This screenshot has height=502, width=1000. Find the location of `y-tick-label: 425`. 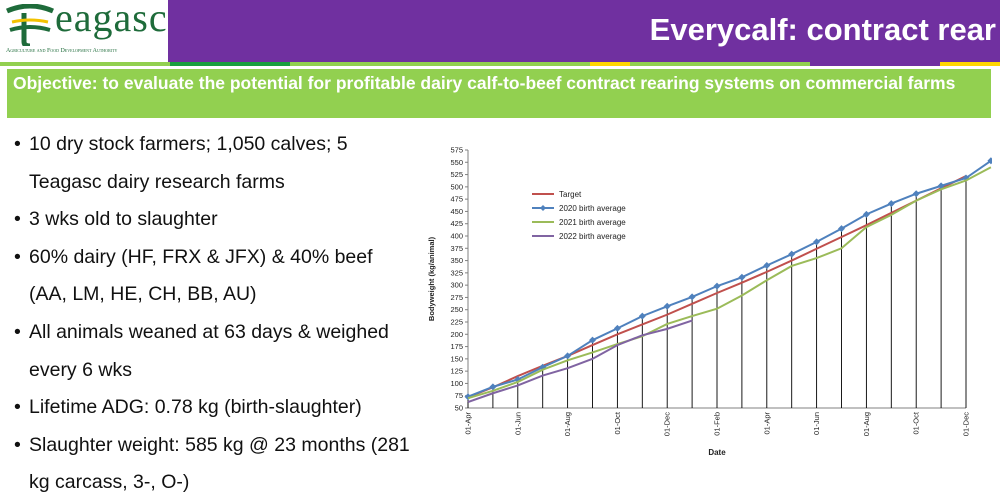

y-tick-label: 425 is located at coordinates (456, 223).